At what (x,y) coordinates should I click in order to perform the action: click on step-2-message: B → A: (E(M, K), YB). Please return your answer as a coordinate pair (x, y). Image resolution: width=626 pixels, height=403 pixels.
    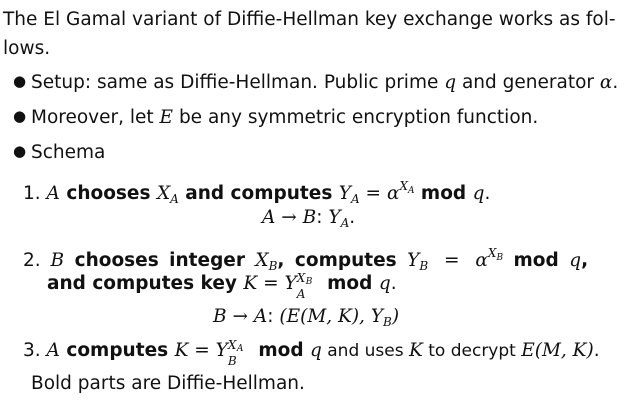
    Looking at the image, I should click on (306, 317).